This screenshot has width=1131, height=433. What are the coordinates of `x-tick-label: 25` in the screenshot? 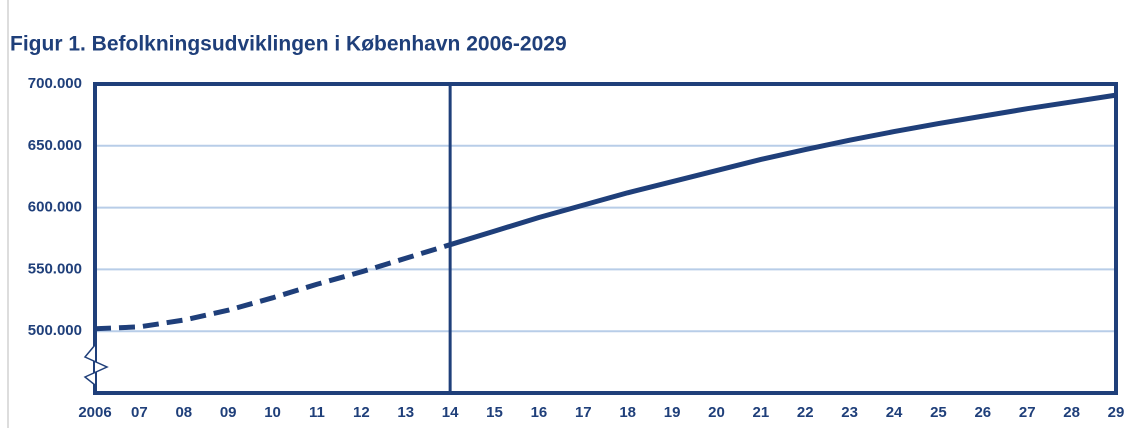 It's located at (938, 412).